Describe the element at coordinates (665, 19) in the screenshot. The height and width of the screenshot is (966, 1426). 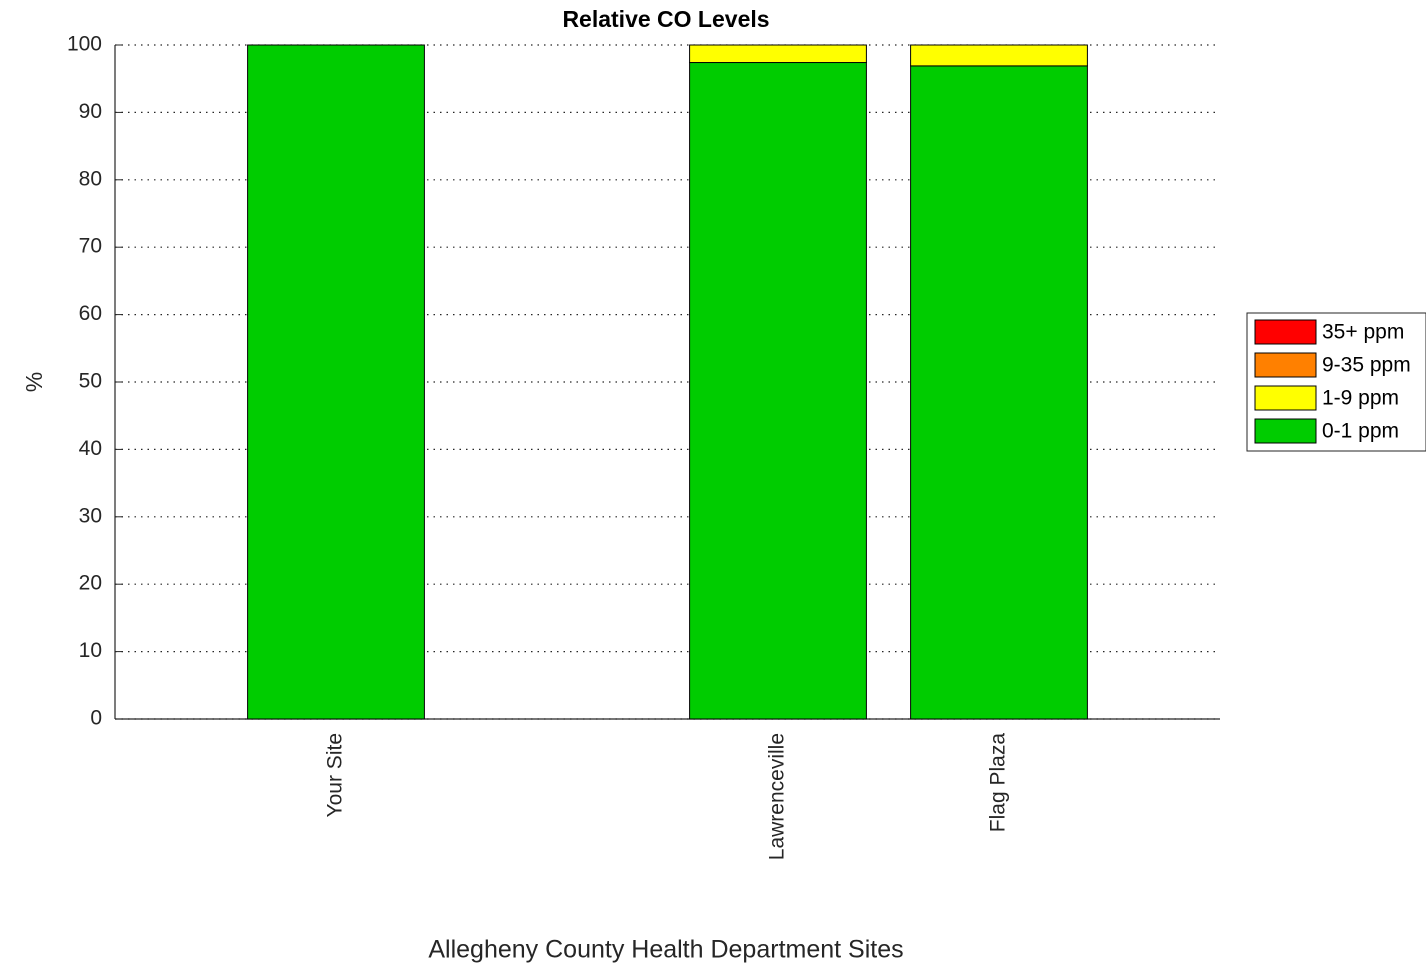
I see `chart-title: Relative CO Levels` at that location.